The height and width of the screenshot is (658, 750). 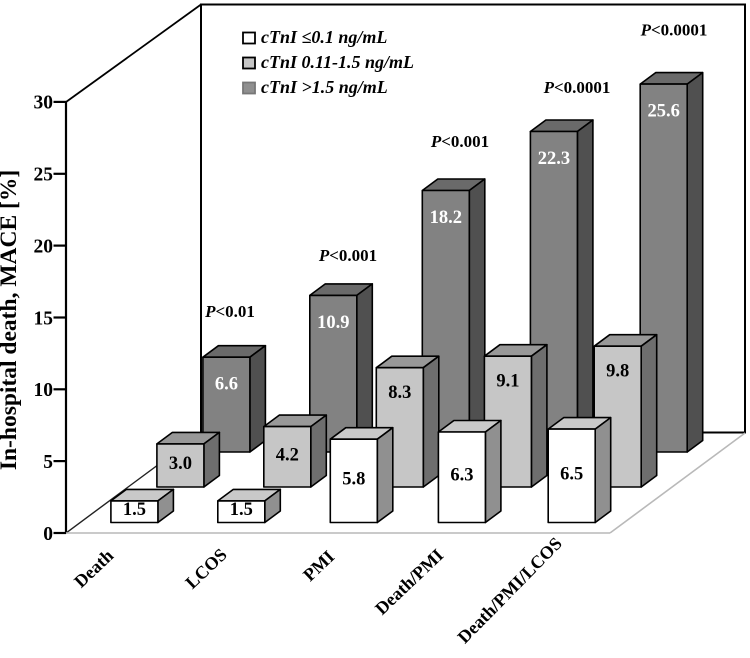 I want to click on svg-text: 6.3, so click(x=461, y=476).